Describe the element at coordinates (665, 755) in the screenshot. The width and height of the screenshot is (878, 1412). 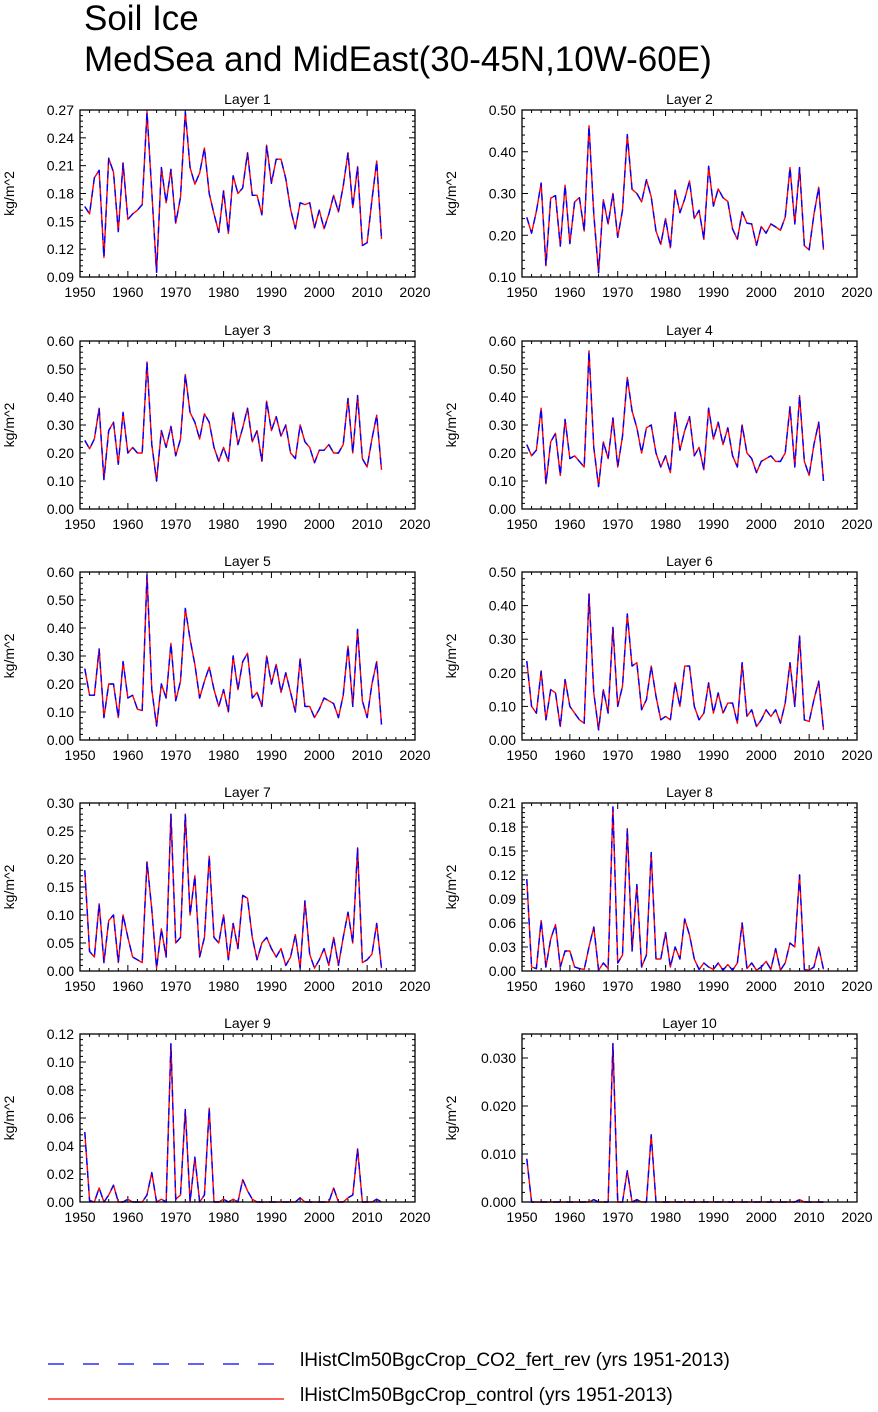
I see `layer-6-xtick-label: 1980` at that location.